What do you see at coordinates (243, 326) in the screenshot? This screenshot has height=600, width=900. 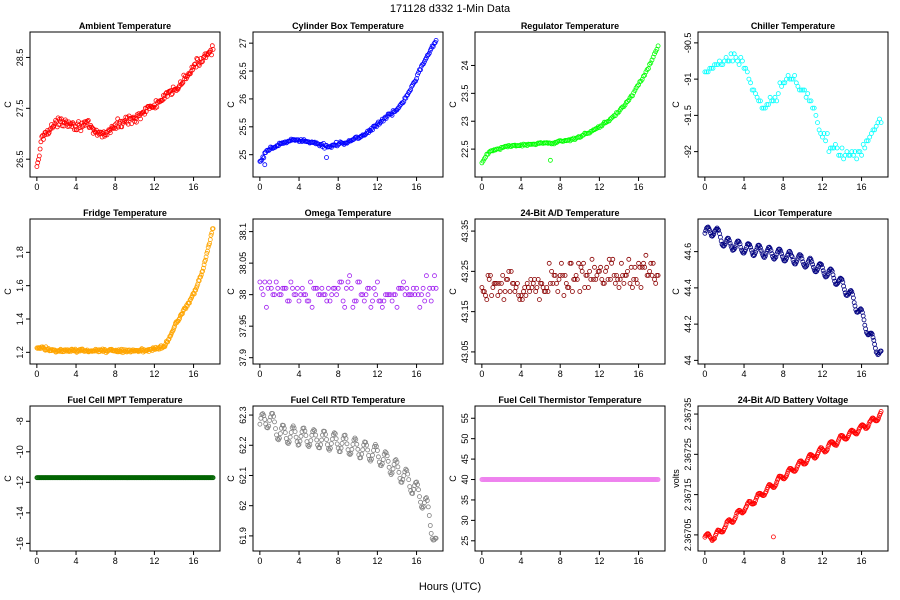 I see `y-tick-label: 37.95` at bounding box center [243, 326].